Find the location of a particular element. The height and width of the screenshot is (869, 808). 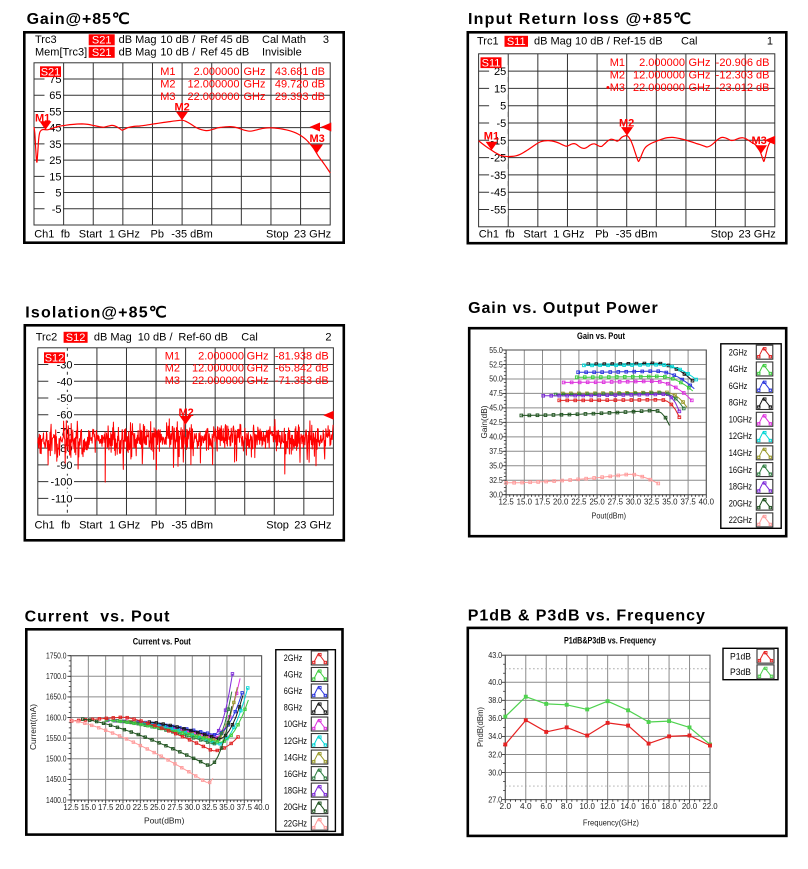

svg-text: 4GHz is located at coordinates (738, 369).